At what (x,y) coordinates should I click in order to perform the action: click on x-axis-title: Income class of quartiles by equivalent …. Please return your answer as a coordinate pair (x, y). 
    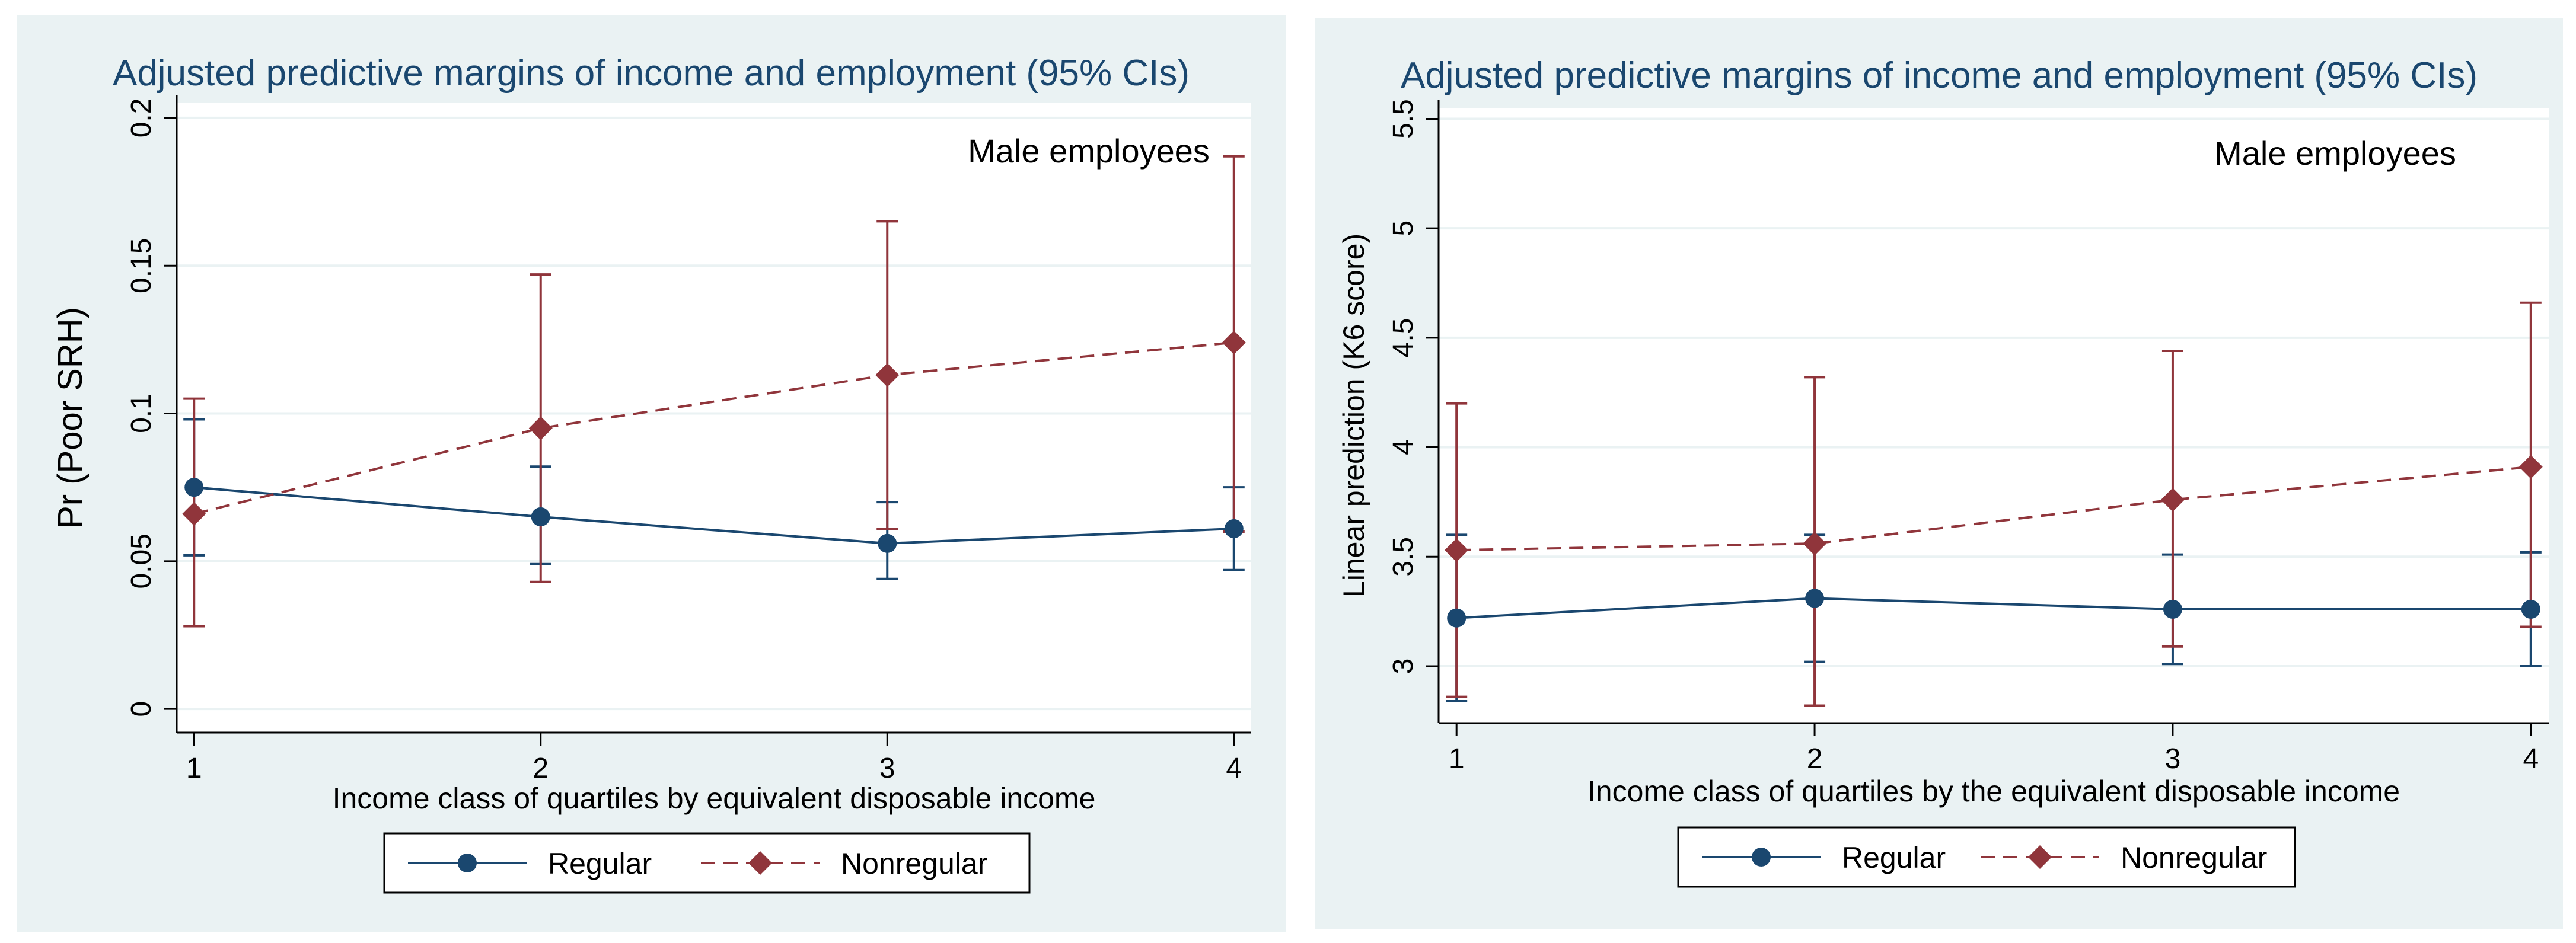
    Looking at the image, I should click on (714, 798).